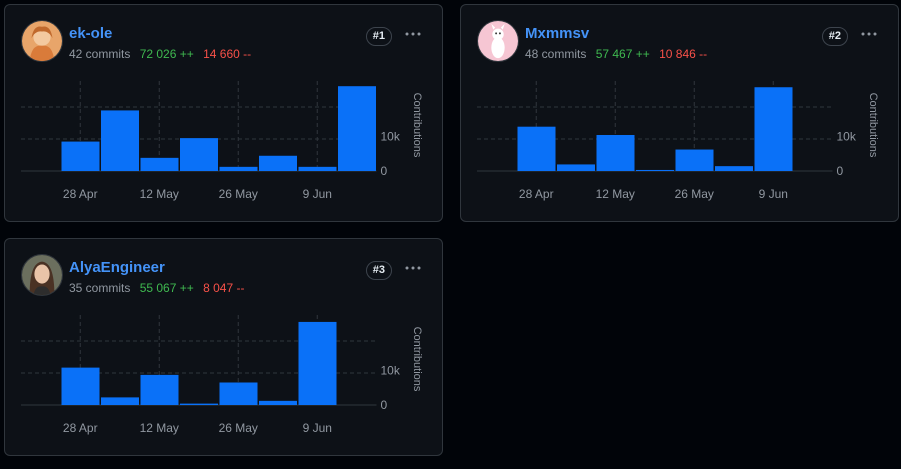 This screenshot has height=469, width=901. Describe the element at coordinates (100, 54) in the screenshot. I see `commit-count: 42 commits` at that location.